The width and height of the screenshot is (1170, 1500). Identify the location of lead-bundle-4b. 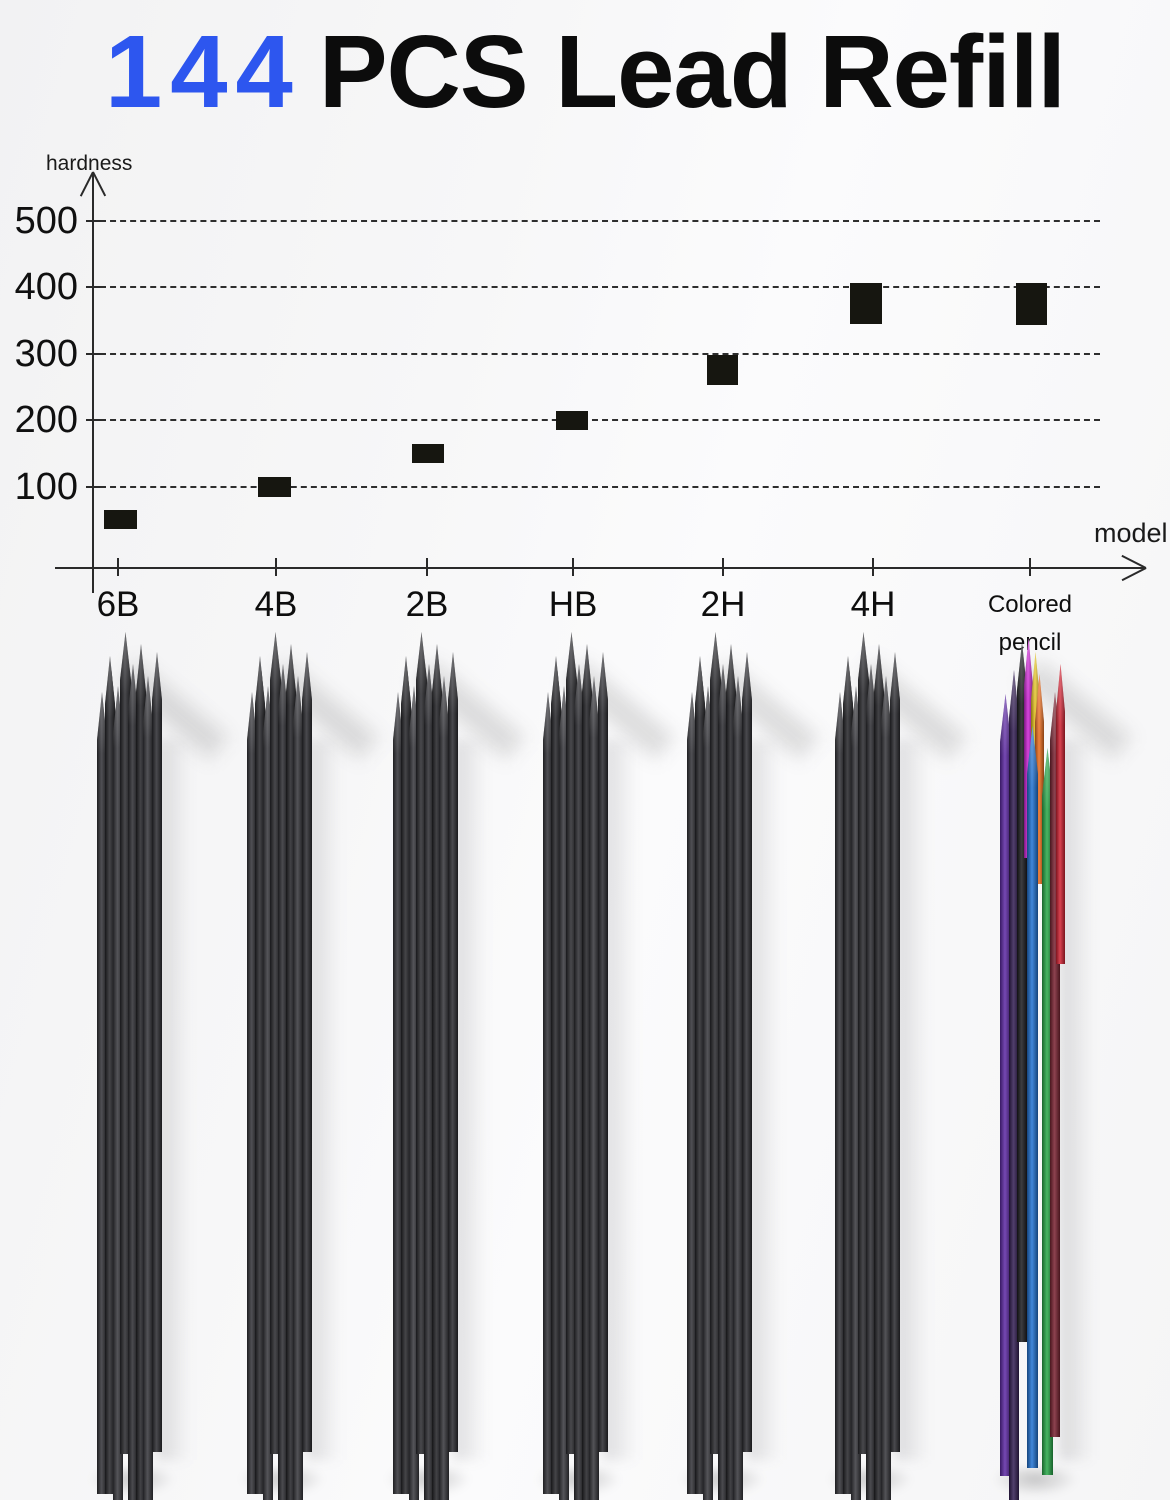
(309, 1065).